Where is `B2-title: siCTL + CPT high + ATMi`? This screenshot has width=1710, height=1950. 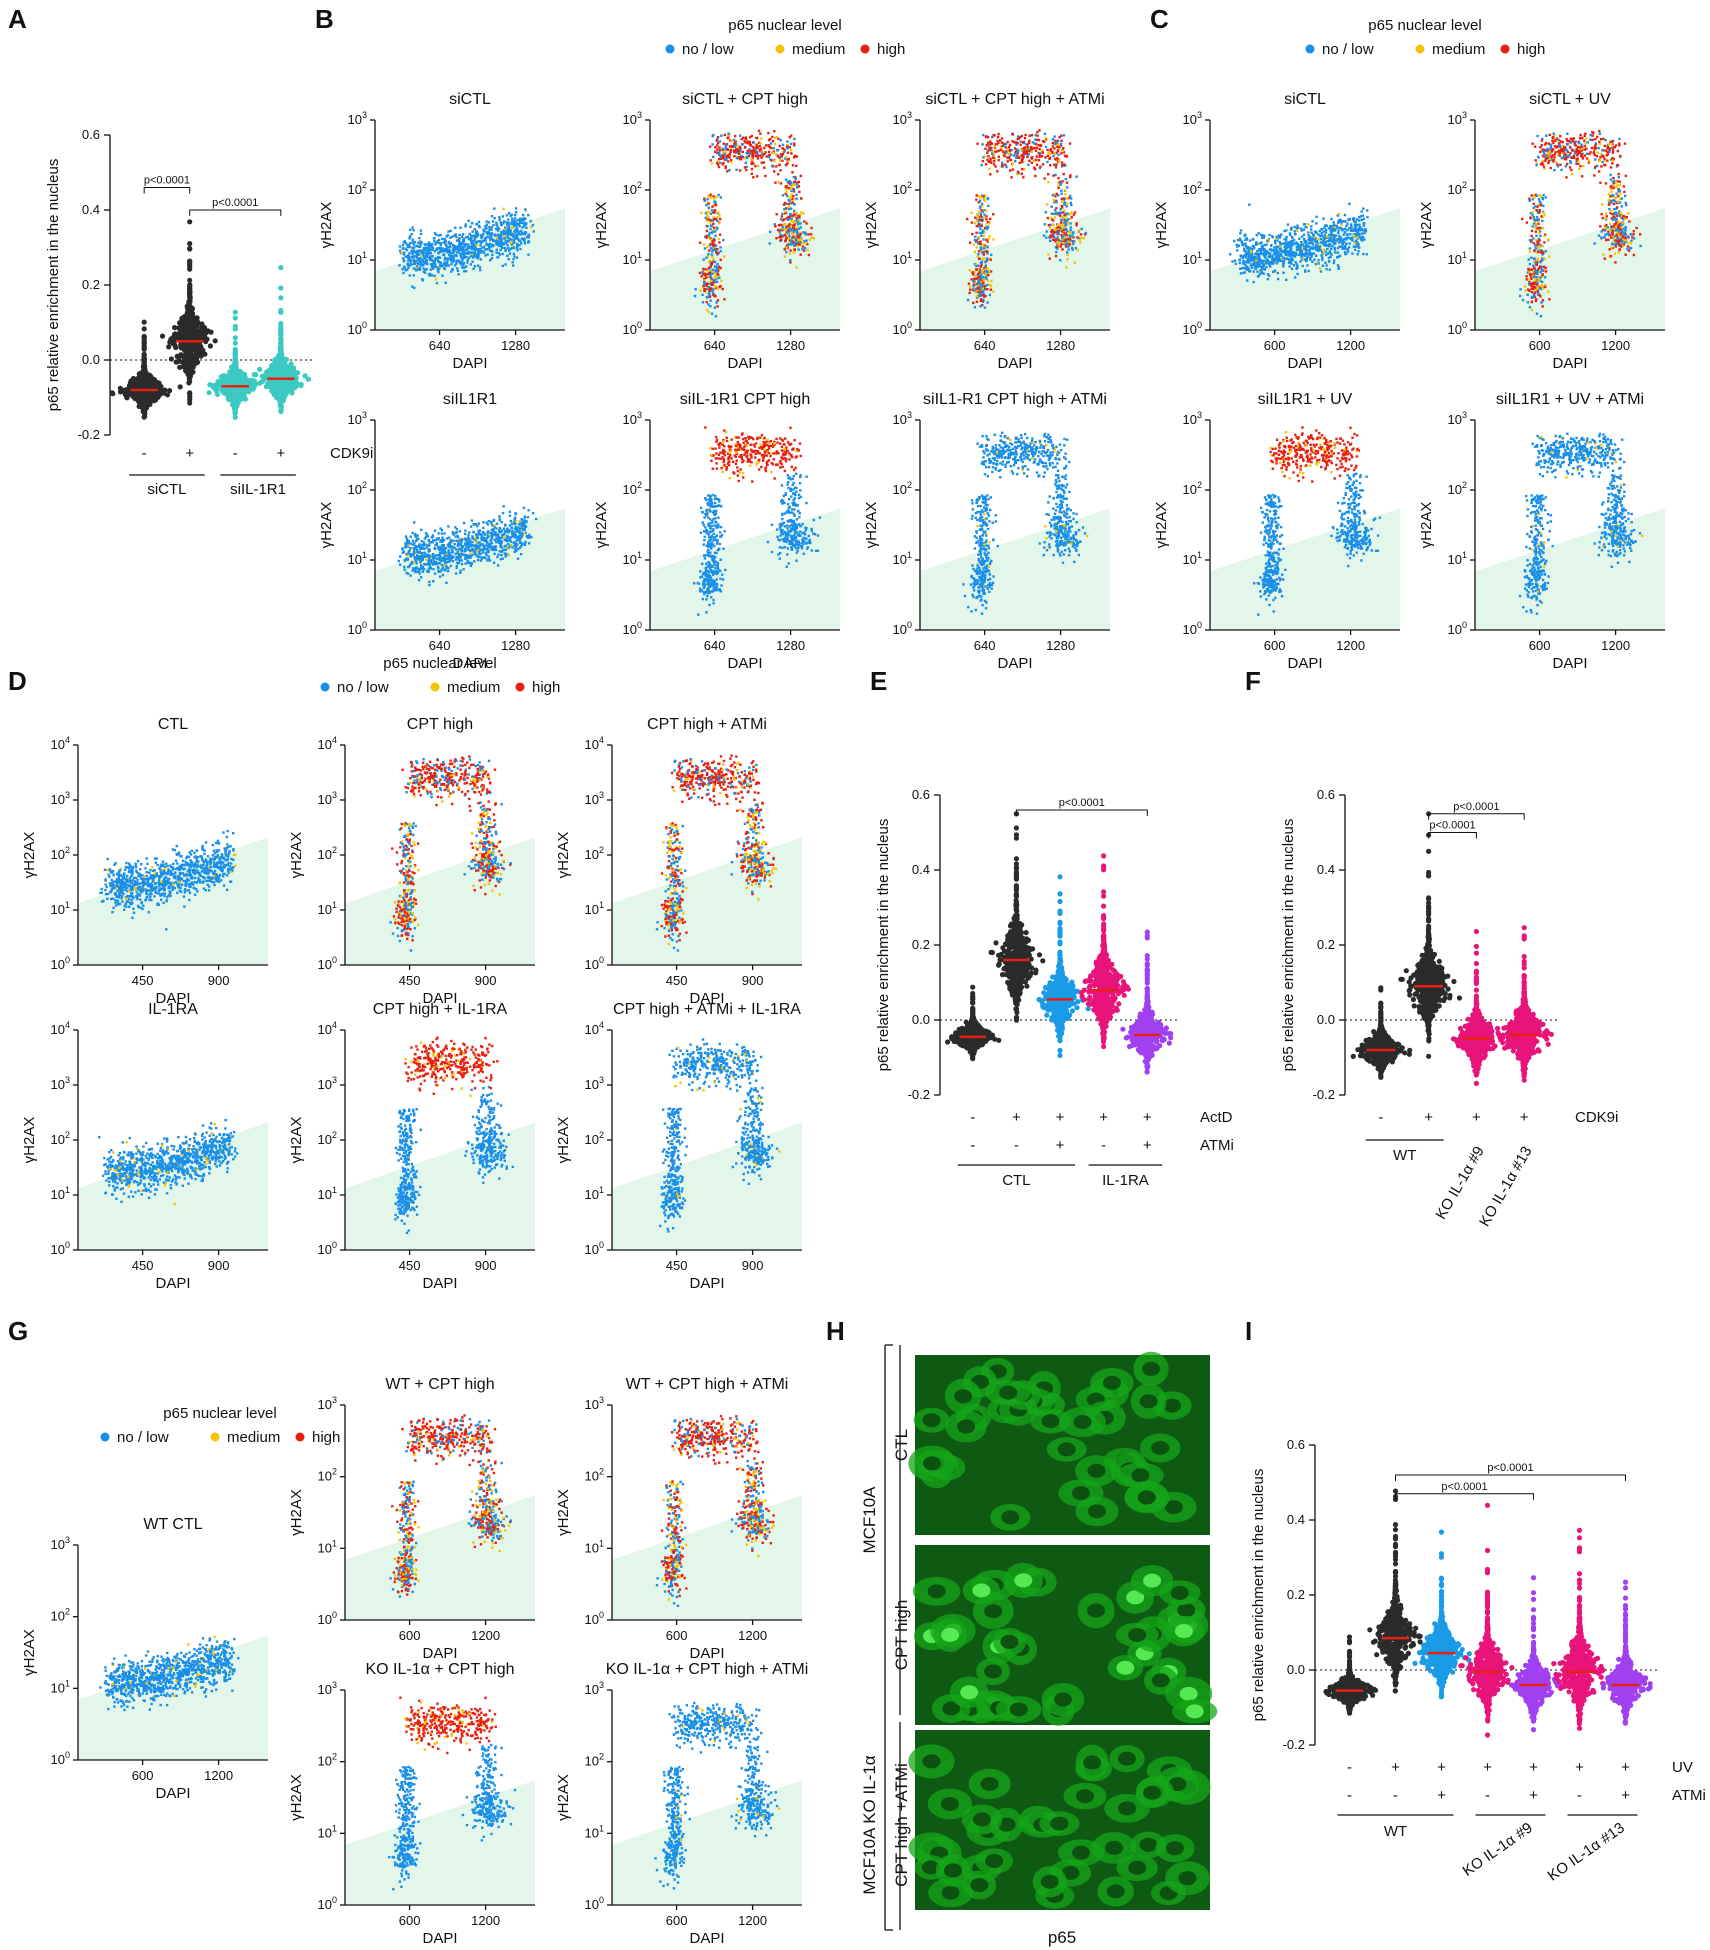
B2-title: siCTL + CPT high + ATMi is located at coordinates (1014, 99).